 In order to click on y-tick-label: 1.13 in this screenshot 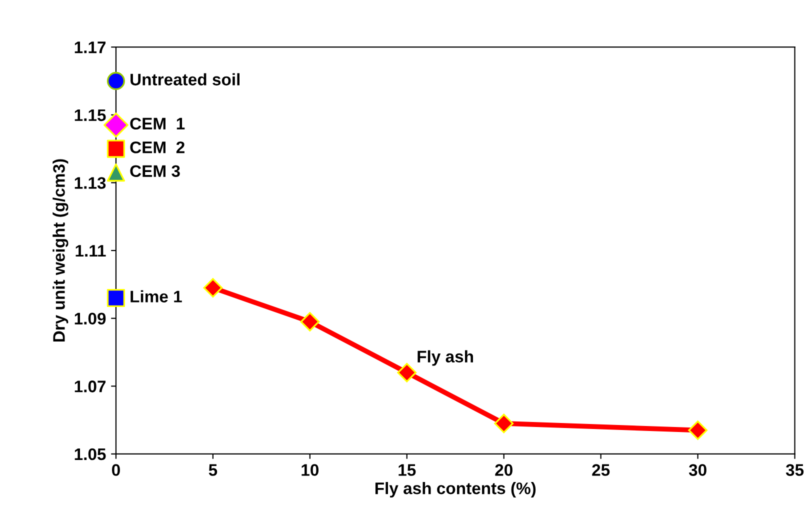, I will do `click(90, 183)`.